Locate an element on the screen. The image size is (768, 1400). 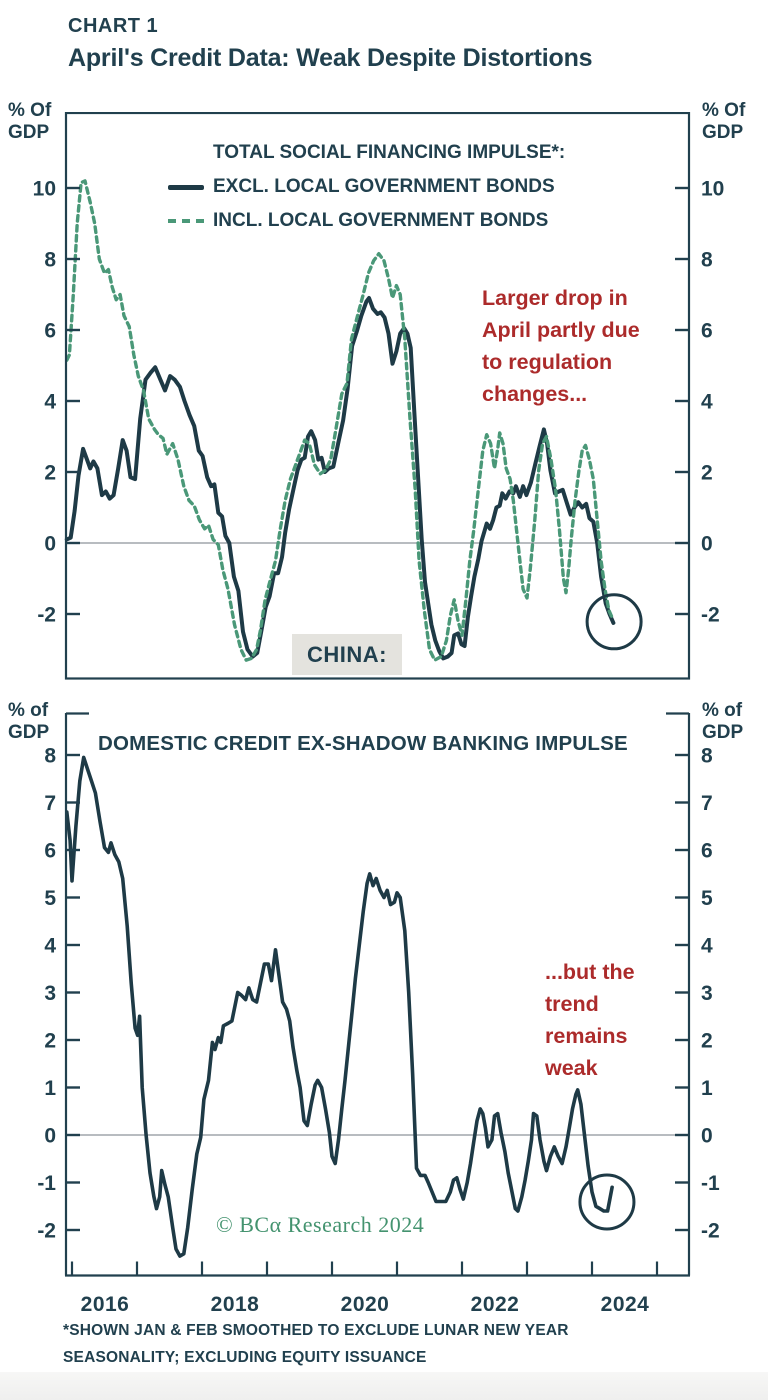
y-tick-label-left: 5 is located at coordinates (50, 898).